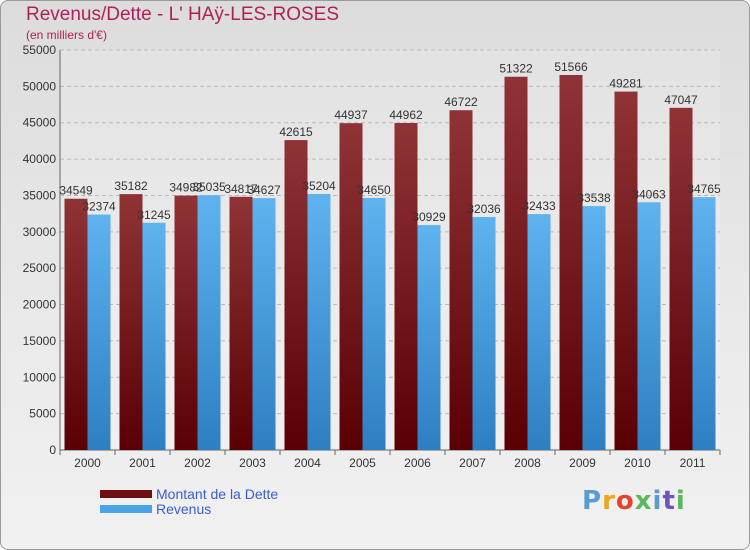 This screenshot has height=550, width=750. Describe the element at coordinates (406, 115) in the screenshot. I see `data-label-dette: 44962` at that location.